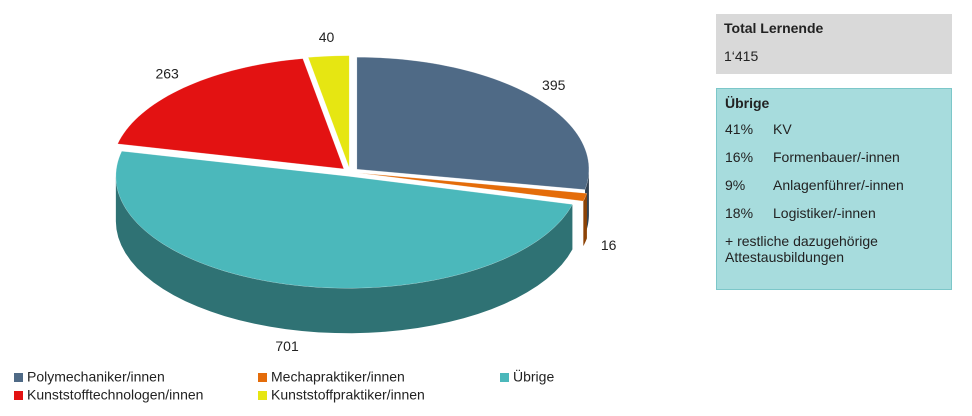  What do you see at coordinates (115, 395) in the screenshot?
I see `legend-label: Kunststofftechnologen/innen` at bounding box center [115, 395].